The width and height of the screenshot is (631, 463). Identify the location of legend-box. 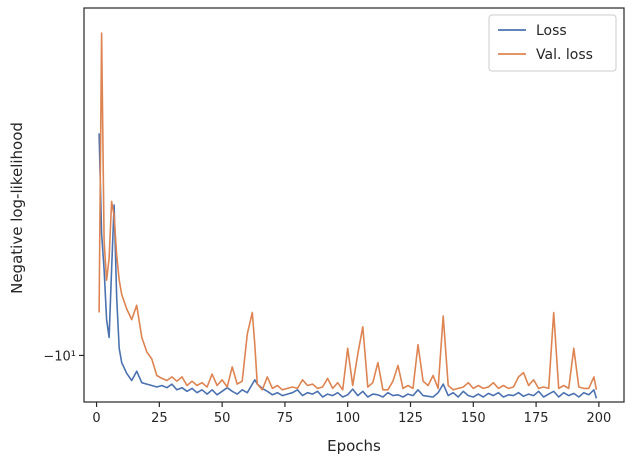
(552, 43).